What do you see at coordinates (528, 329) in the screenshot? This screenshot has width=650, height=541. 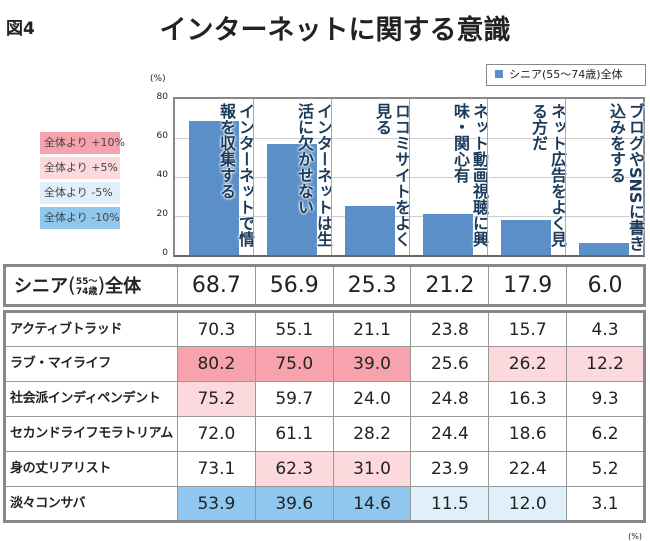 I see `table-cell: 15.7` at bounding box center [528, 329].